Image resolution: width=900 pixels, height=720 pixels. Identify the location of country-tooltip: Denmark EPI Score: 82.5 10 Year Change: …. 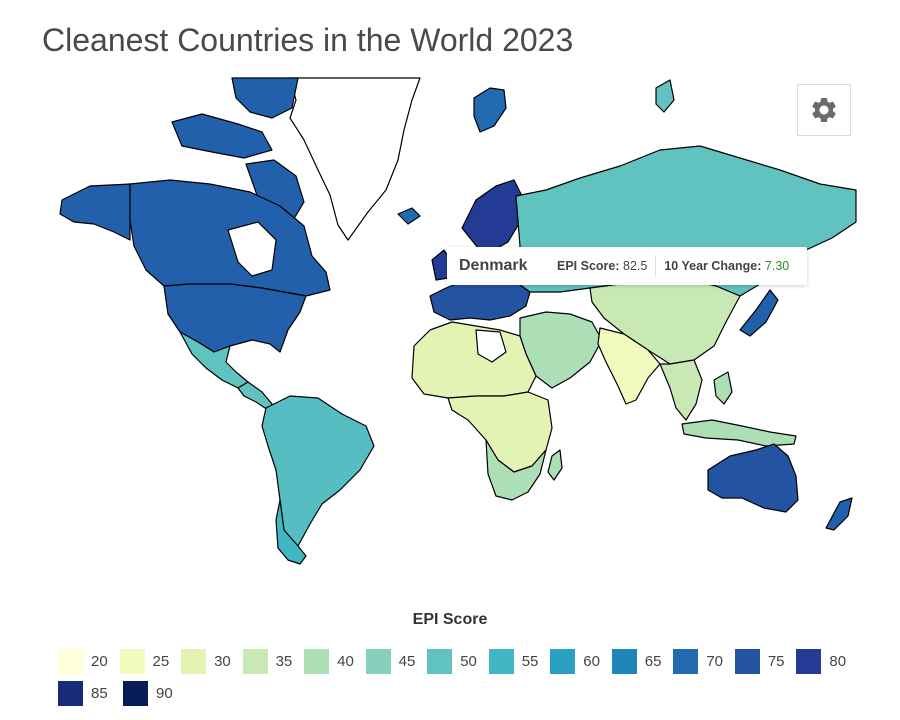
(627, 266).